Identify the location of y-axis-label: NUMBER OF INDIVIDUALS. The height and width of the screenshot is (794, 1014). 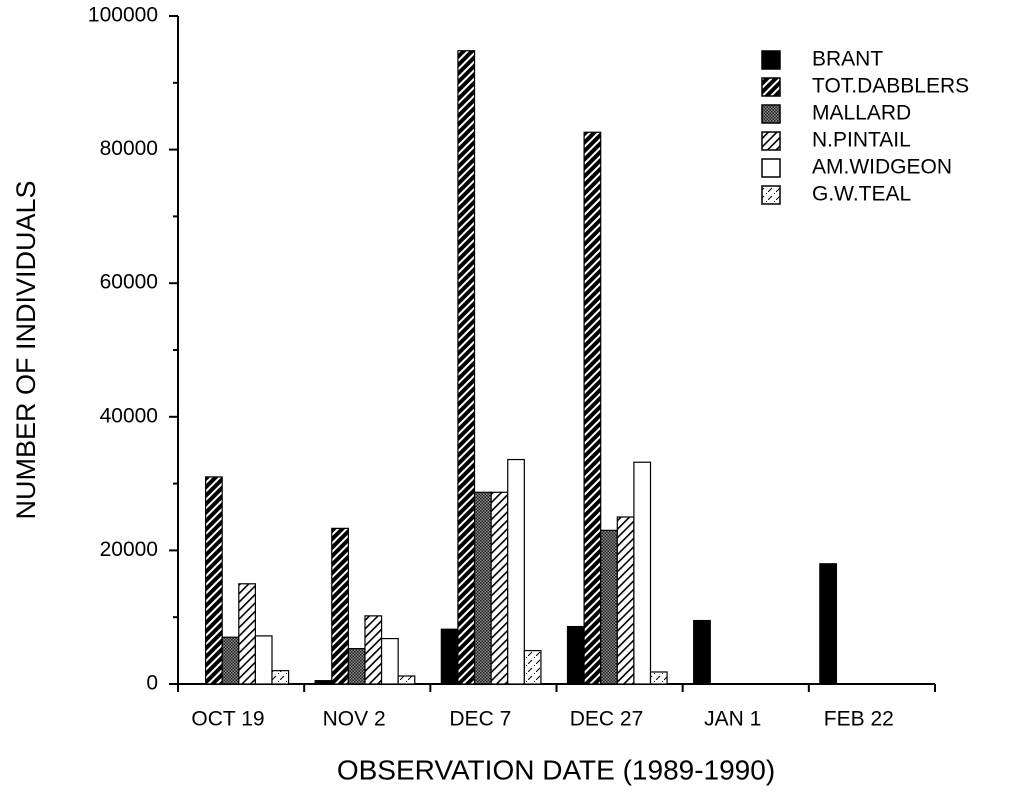
(26, 349).